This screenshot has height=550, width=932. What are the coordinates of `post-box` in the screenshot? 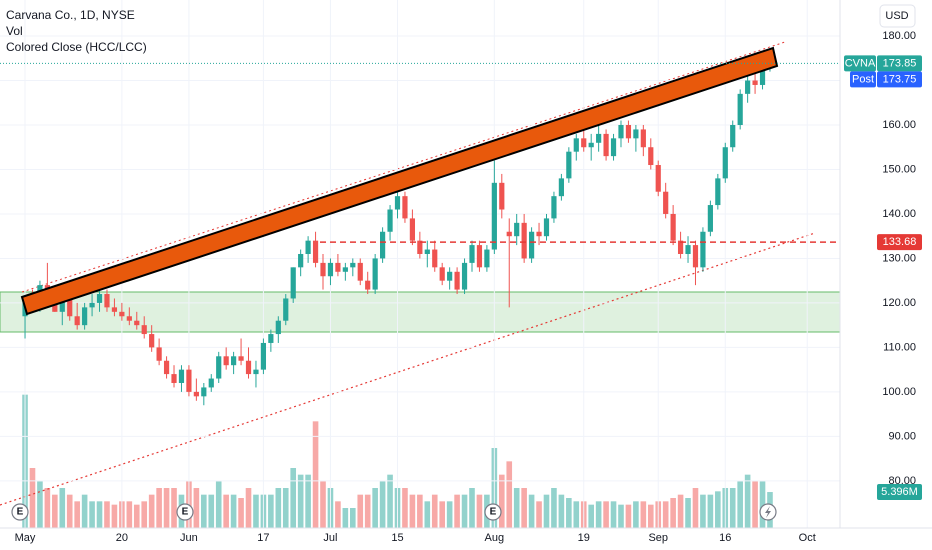 It's located at (863, 79).